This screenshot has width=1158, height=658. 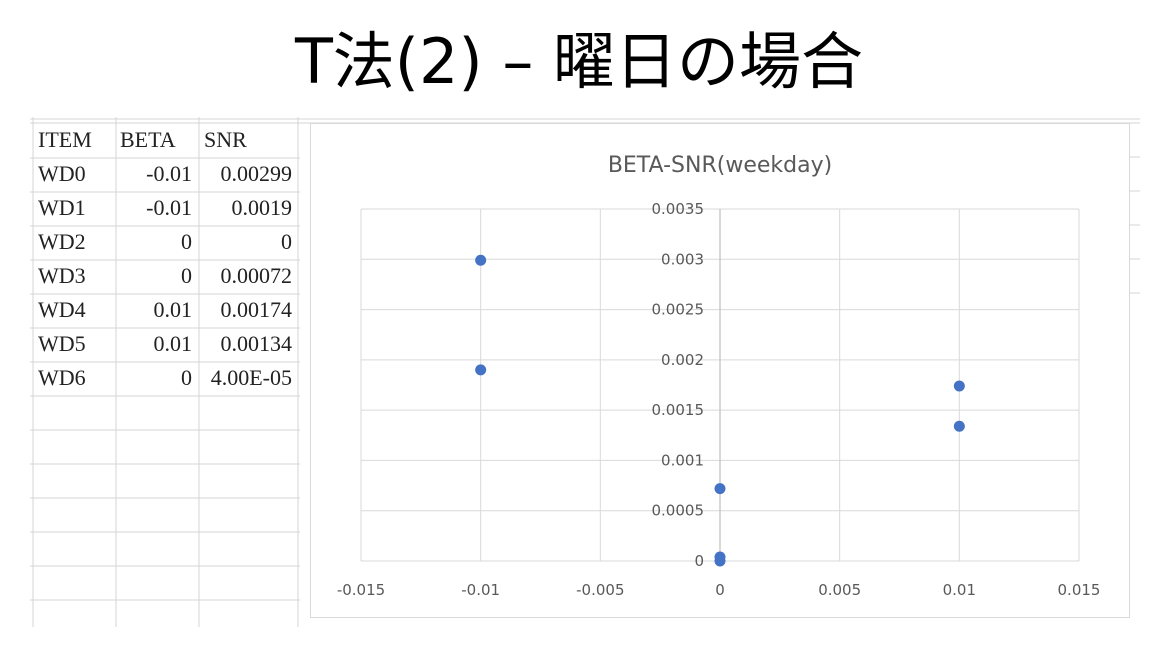 What do you see at coordinates (678, 410) in the screenshot?
I see `y-tick-label: 0.0015` at bounding box center [678, 410].